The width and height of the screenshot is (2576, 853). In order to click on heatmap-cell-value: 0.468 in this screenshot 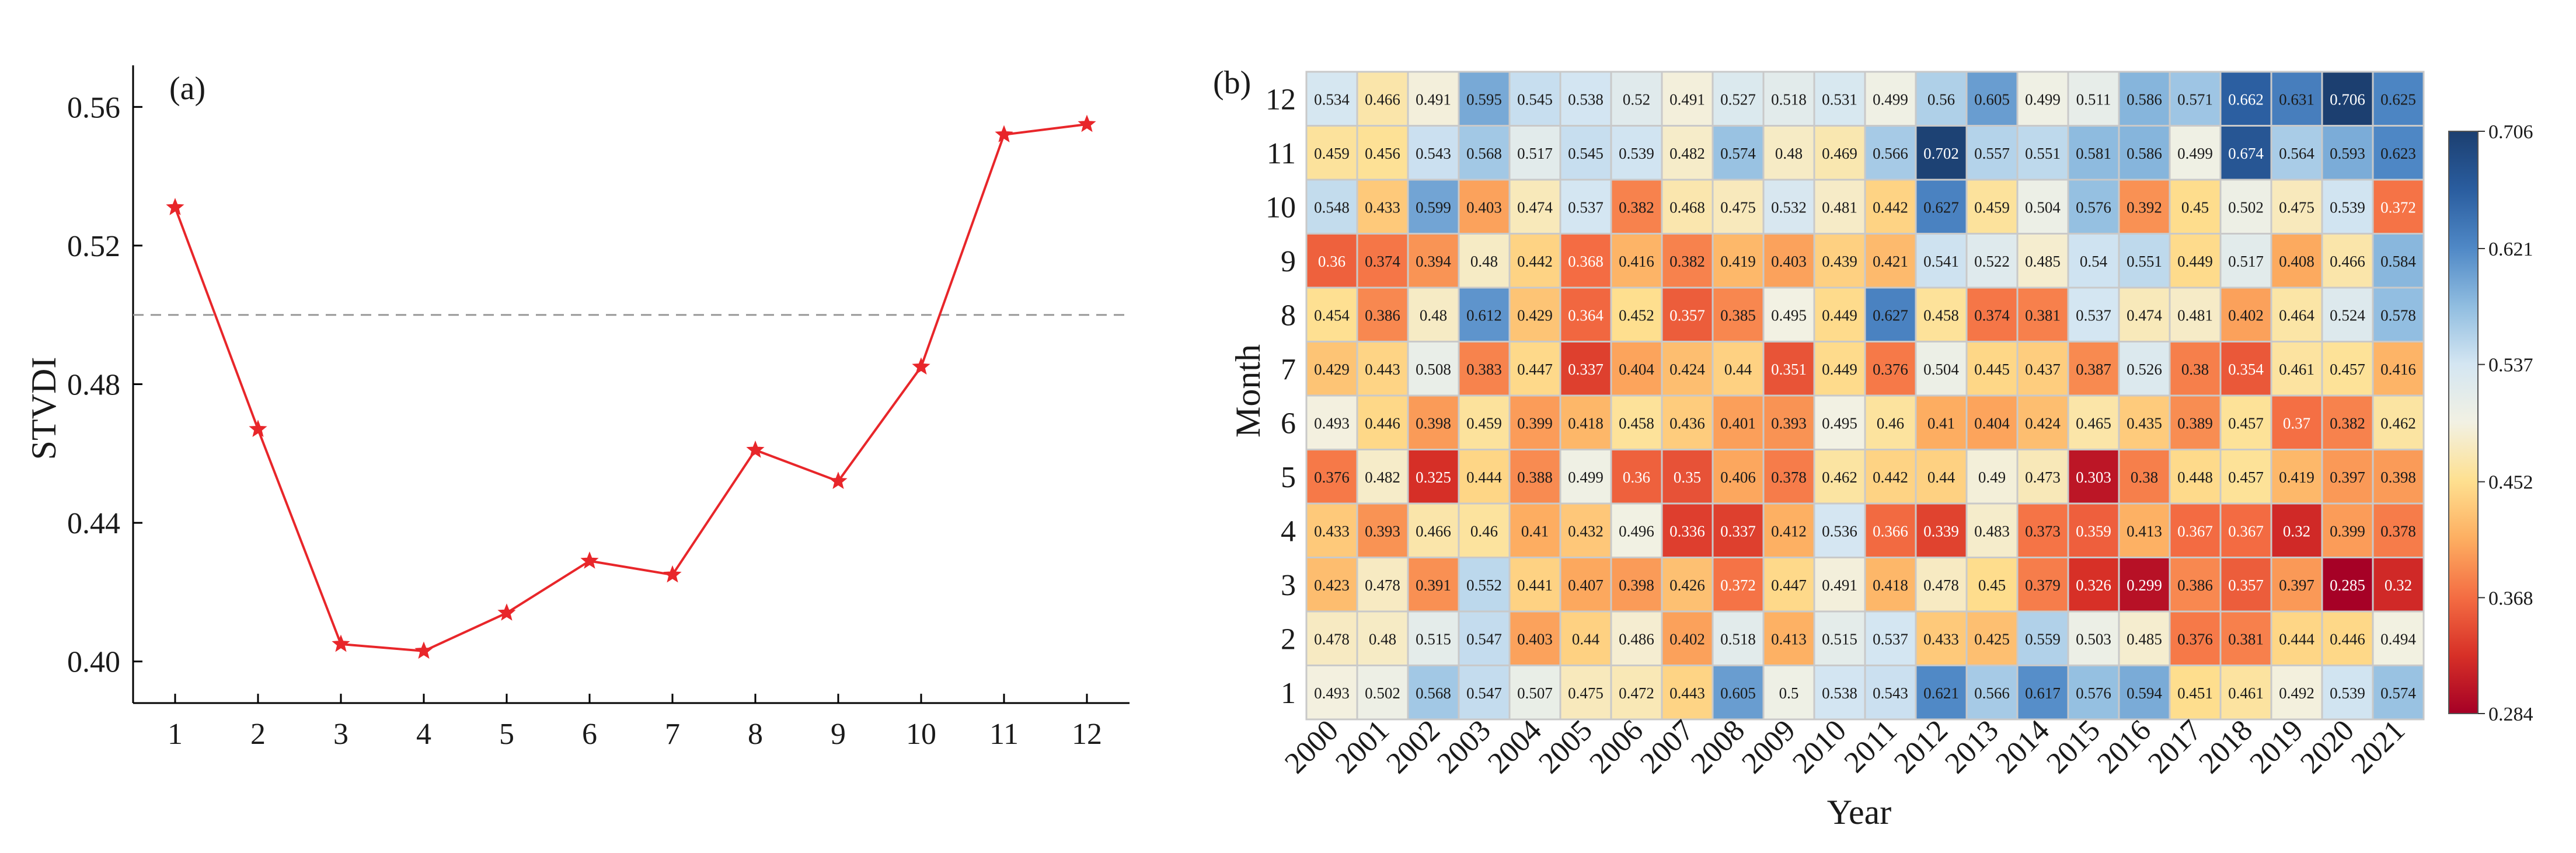, I will do `click(1687, 207)`.